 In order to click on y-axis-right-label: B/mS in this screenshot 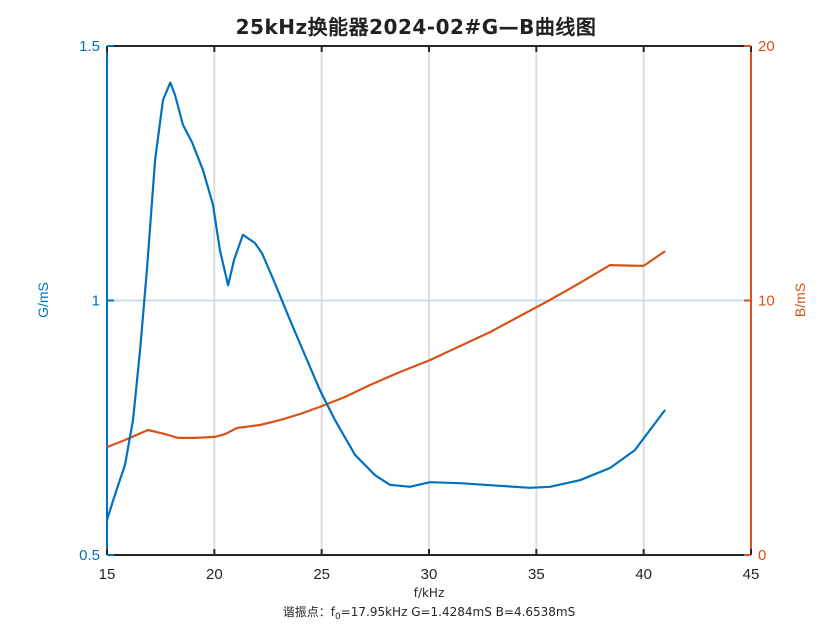, I will do `click(800, 300)`.